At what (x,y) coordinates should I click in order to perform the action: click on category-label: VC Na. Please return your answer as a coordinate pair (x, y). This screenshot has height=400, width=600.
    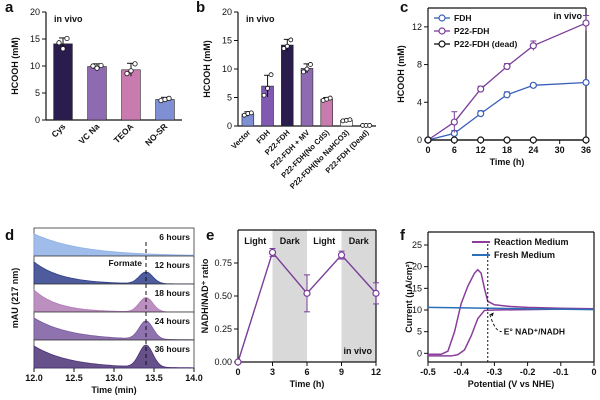
    Looking at the image, I should click on (89, 133).